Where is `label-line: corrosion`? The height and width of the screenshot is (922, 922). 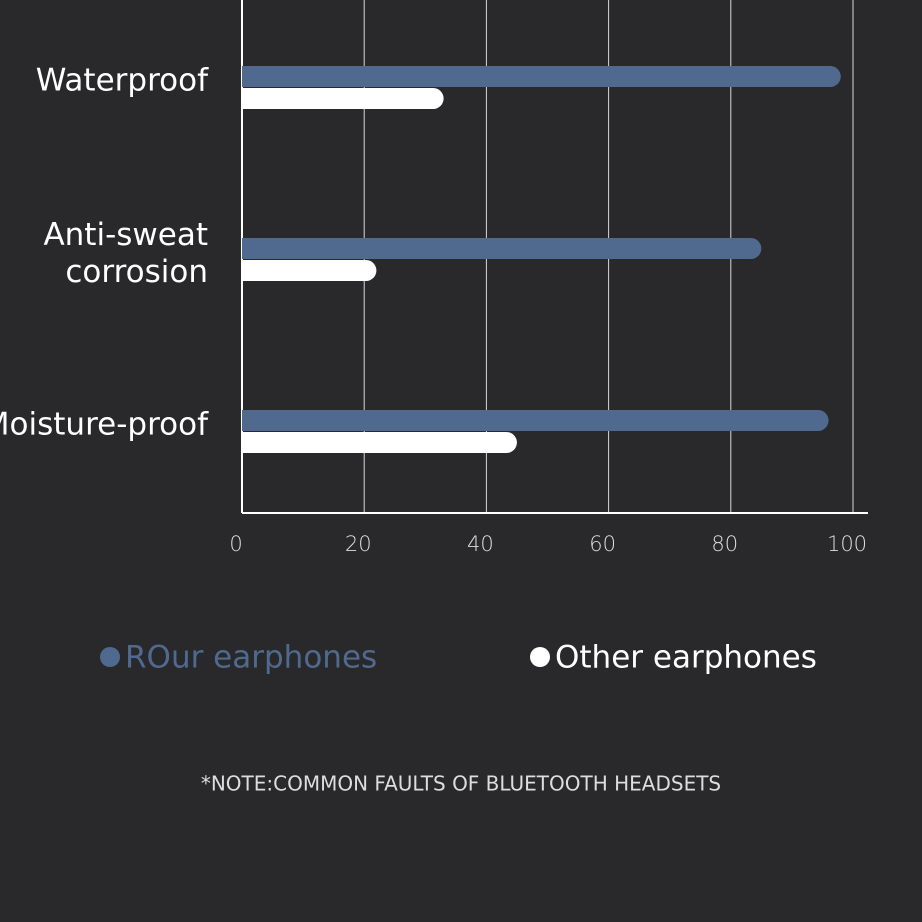
label-line: corrosion is located at coordinates (136, 272).